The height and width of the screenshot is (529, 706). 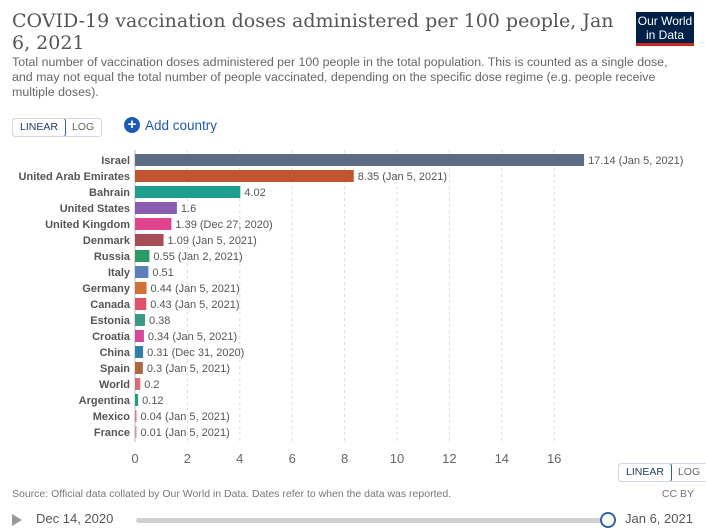 What do you see at coordinates (107, 241) in the screenshot?
I see `category-label-denmark: Denmark` at bounding box center [107, 241].